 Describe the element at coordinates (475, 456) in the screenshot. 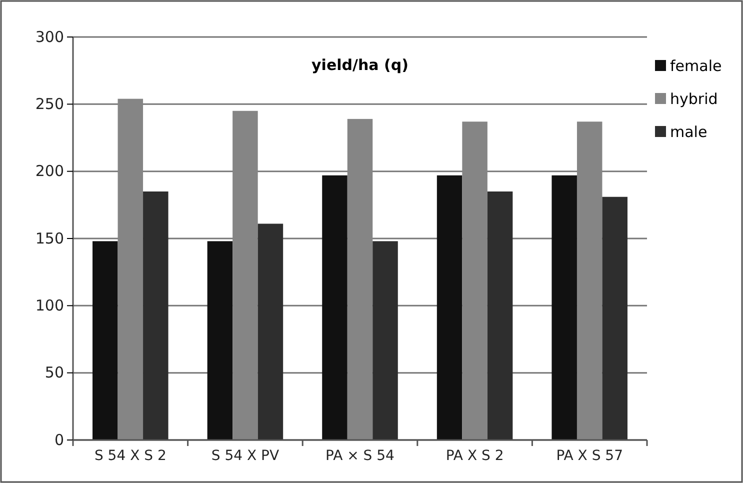

I see `x-tick-label: PA X S 2` at that location.